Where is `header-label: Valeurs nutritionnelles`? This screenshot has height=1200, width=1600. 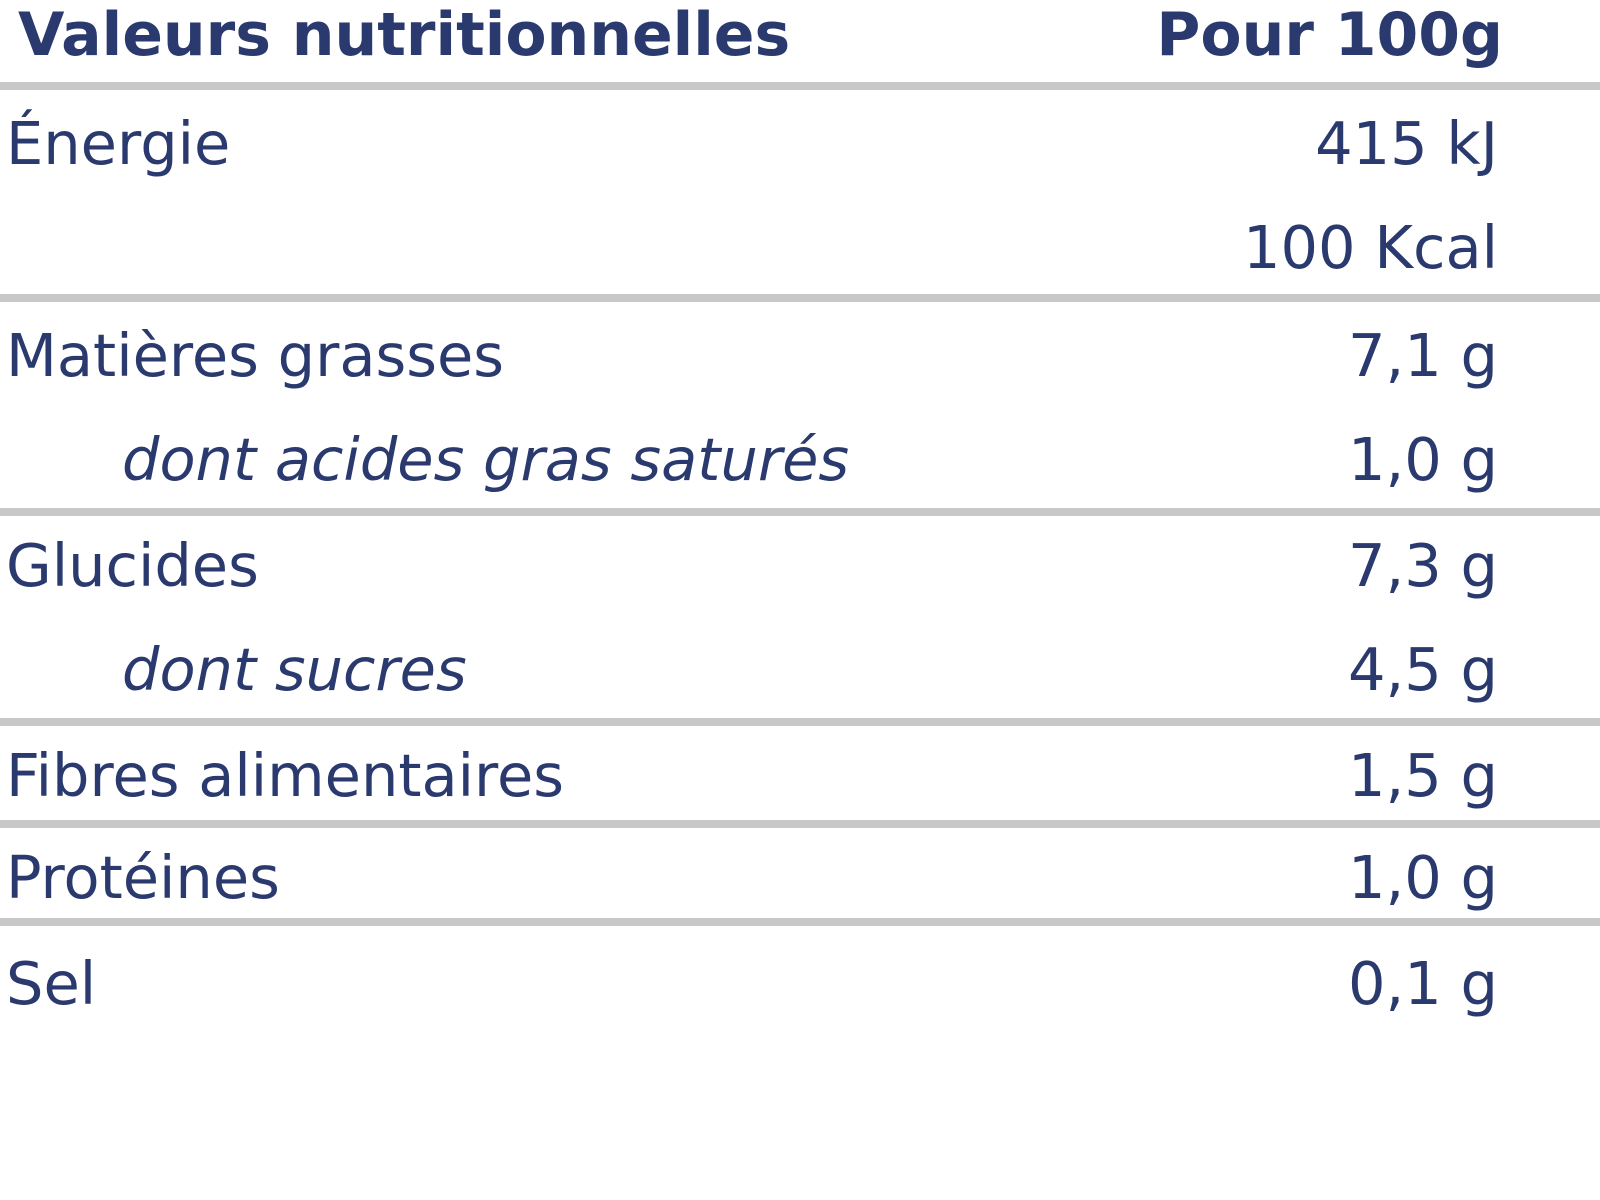 header-label: Valeurs nutritionnelles is located at coordinates (404, 35).